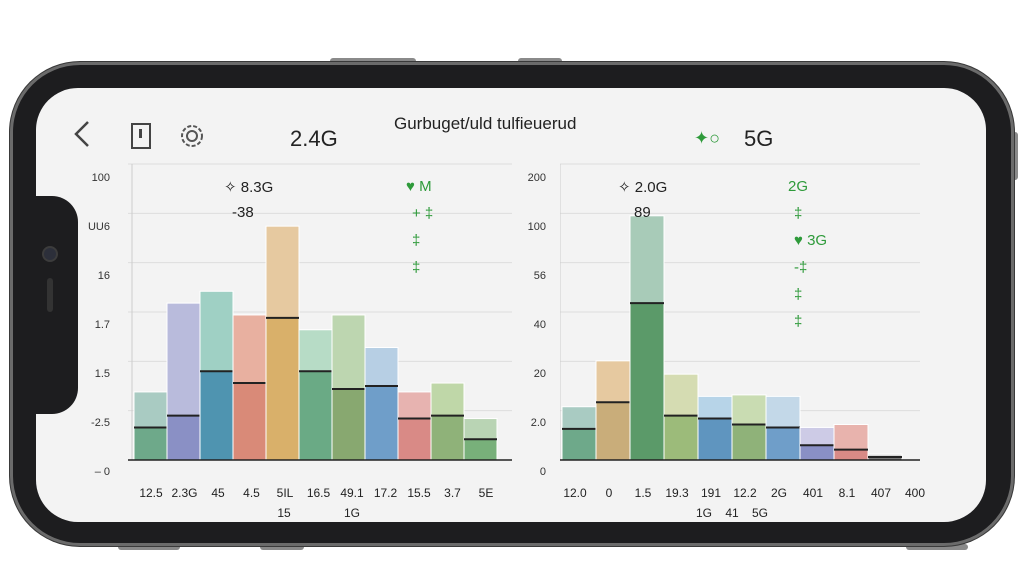  Describe the element at coordinates (141, 138) in the screenshot. I see `phone-icon` at that location.